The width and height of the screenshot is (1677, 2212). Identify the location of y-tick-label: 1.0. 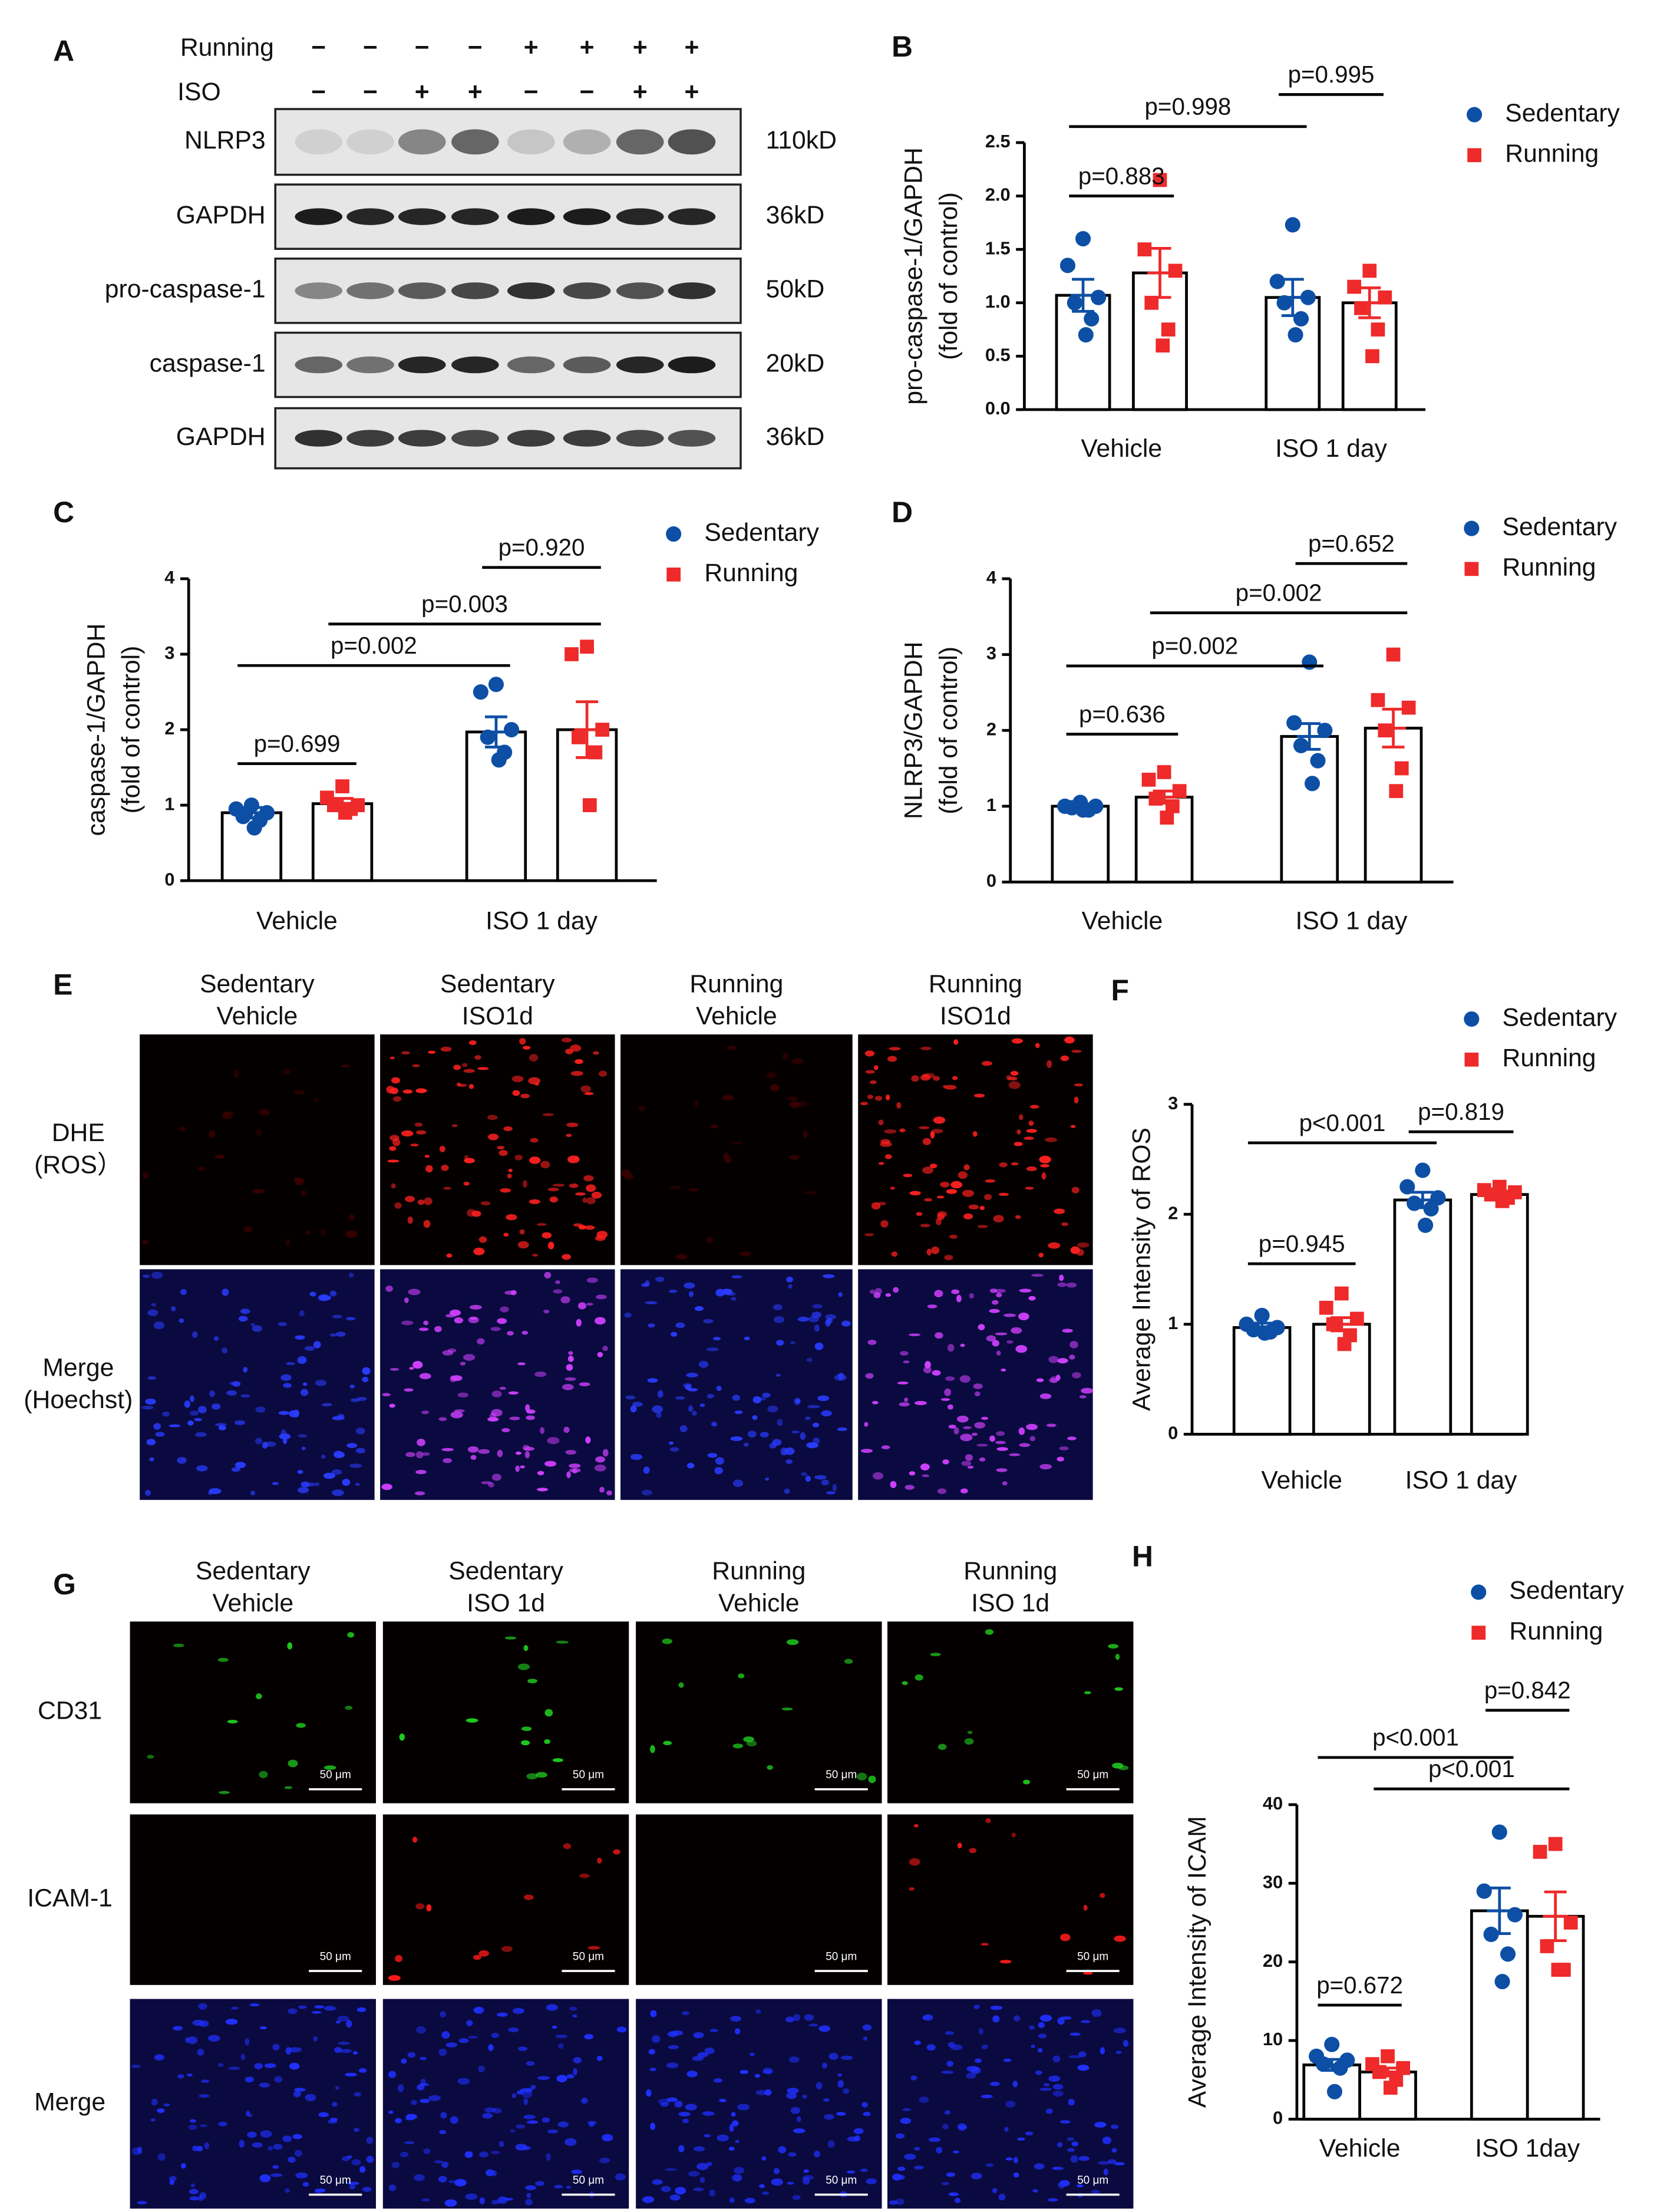
(998, 301).